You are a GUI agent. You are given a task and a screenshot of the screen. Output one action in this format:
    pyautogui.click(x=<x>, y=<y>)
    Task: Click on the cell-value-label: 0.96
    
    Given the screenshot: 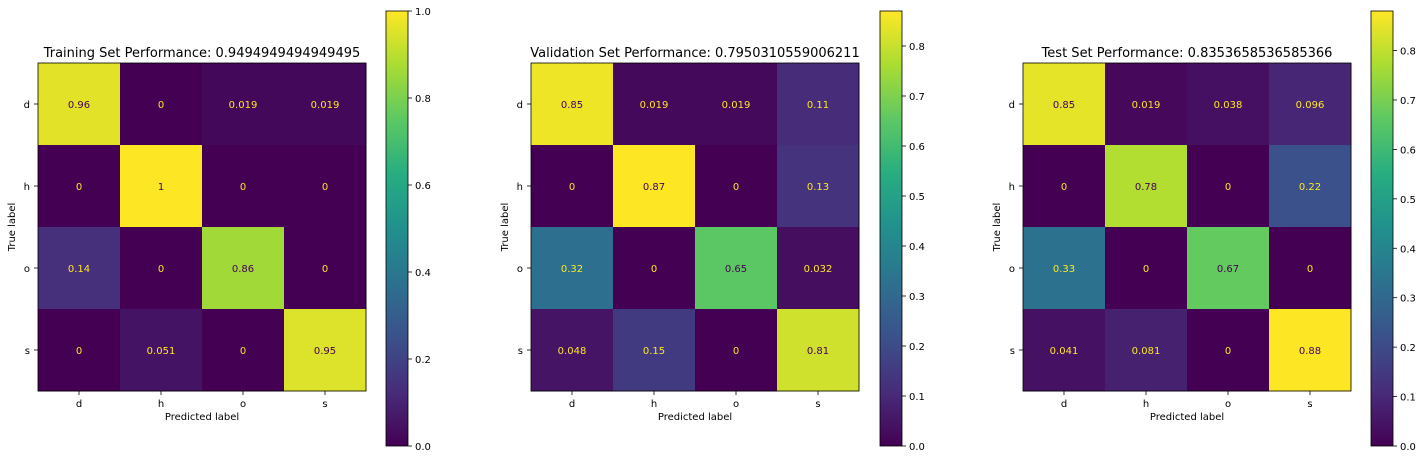 What is the action you would take?
    pyautogui.click(x=79, y=105)
    